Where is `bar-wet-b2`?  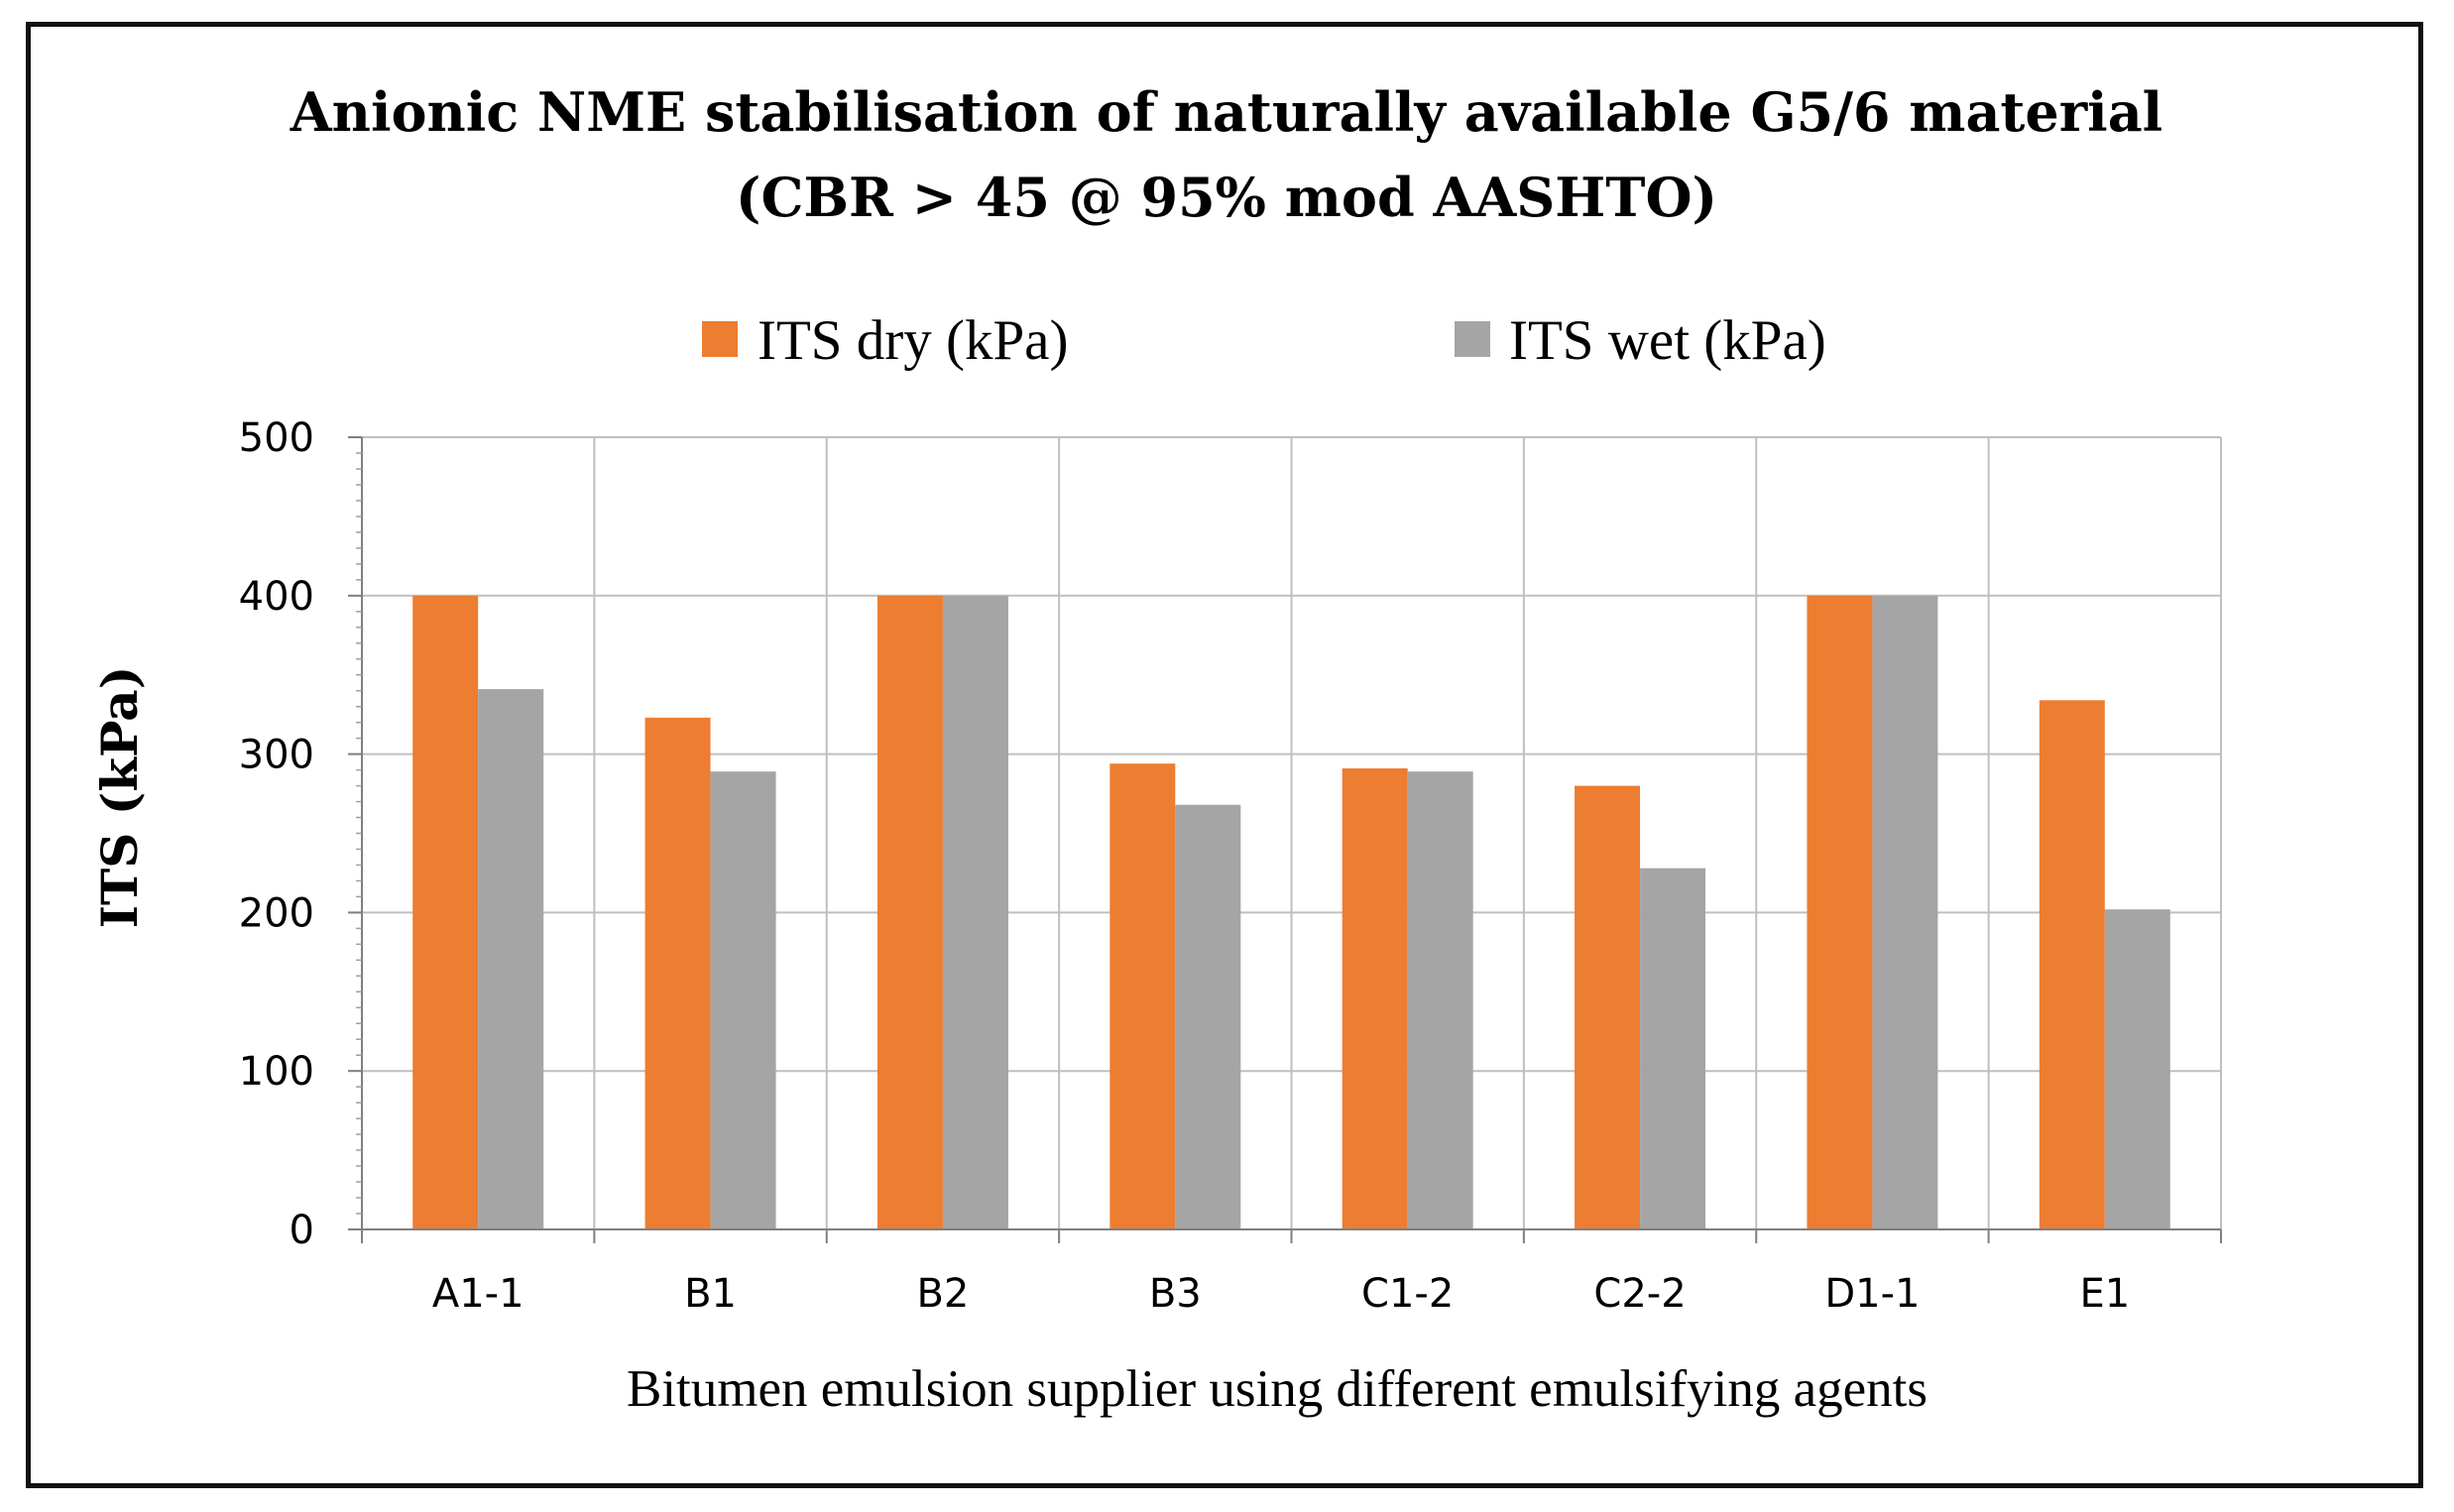
bar-wet-b2 is located at coordinates (975, 912).